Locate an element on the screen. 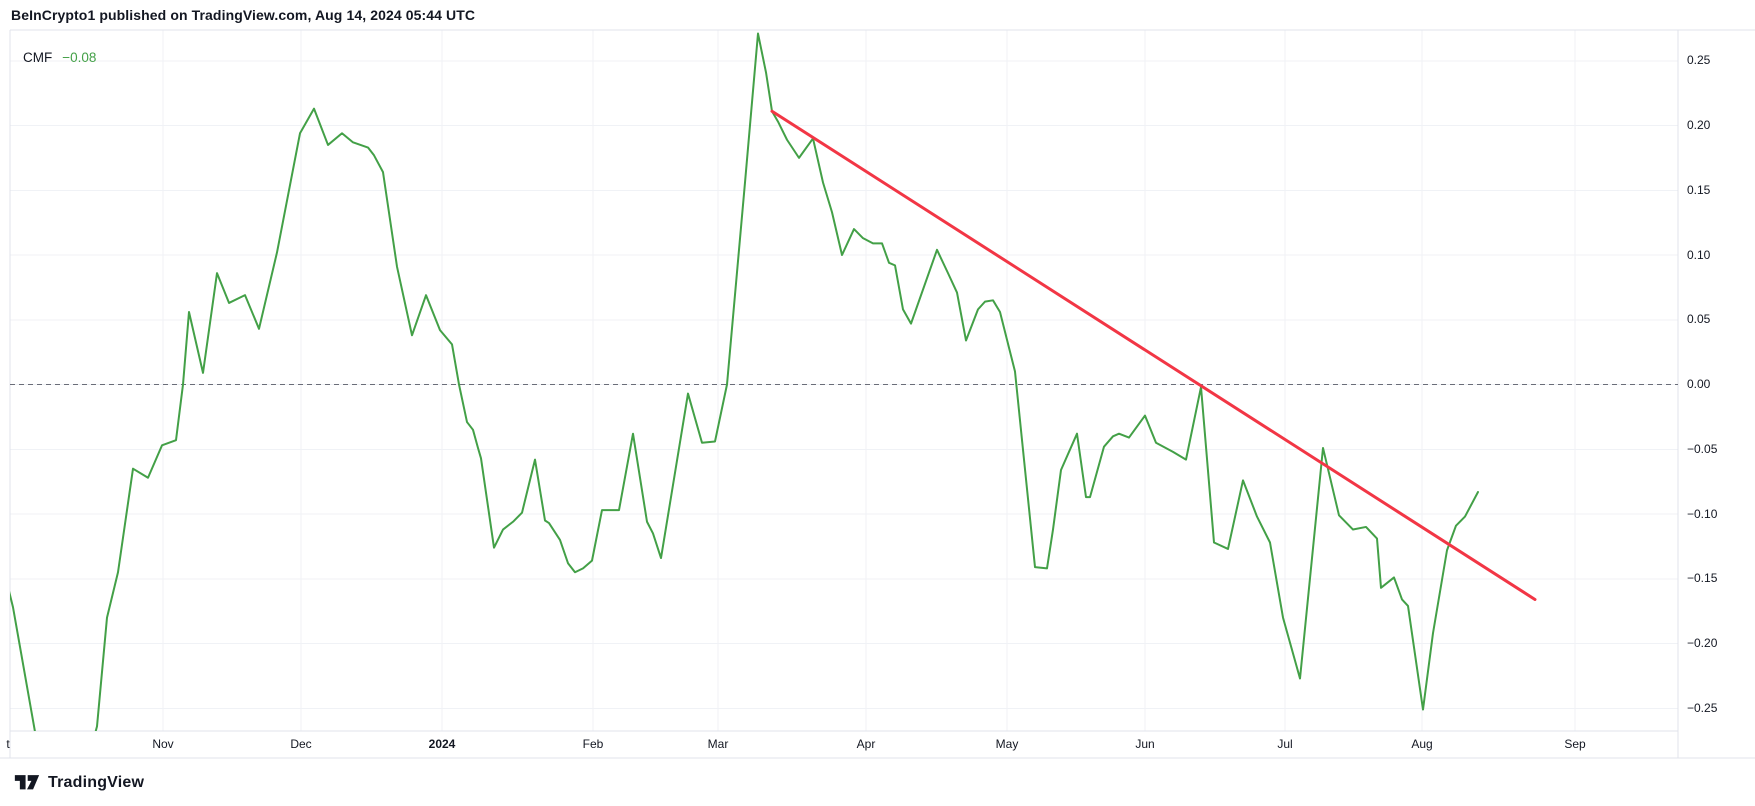  tradingview-footer: TradingView is located at coordinates (79, 783).